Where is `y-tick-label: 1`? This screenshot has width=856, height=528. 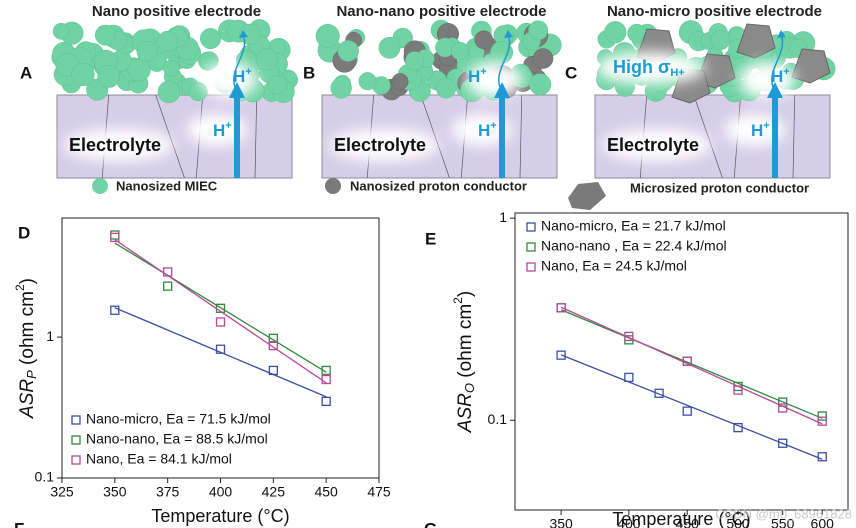 y-tick-label: 1 is located at coordinates (503, 217).